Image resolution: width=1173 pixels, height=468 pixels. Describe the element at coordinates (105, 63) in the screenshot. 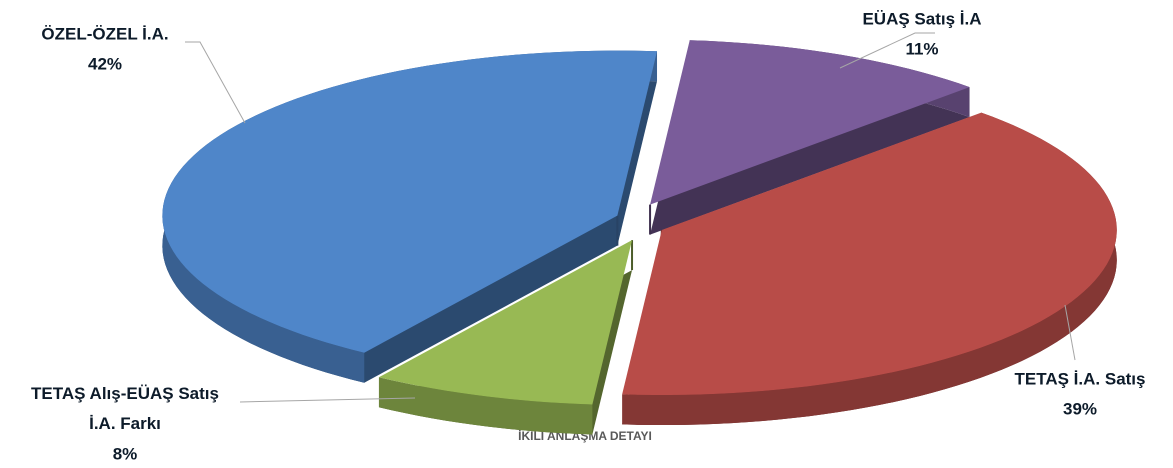

I see `data-label-value: 42%` at that location.